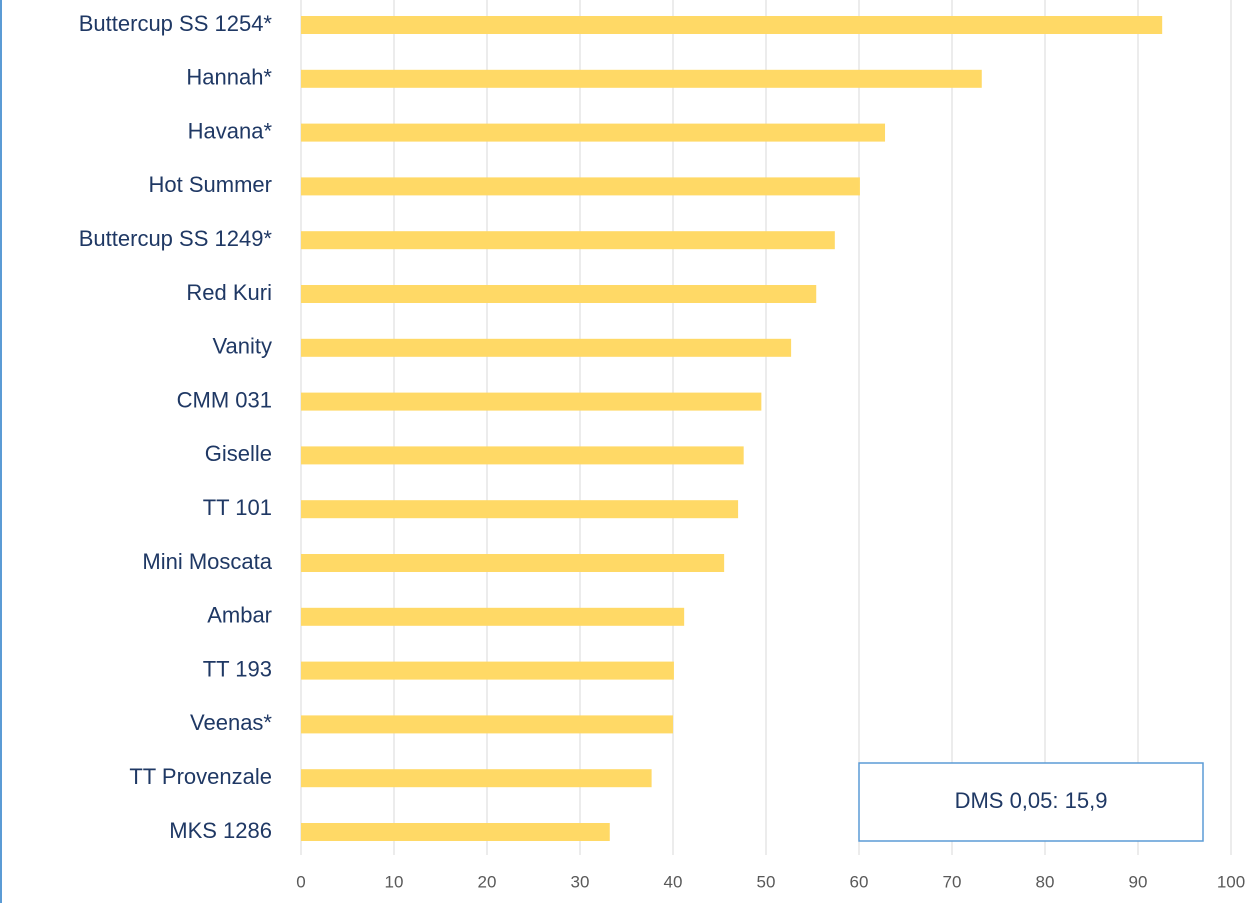  I want to click on x-tick-label: 0, so click(300, 881).